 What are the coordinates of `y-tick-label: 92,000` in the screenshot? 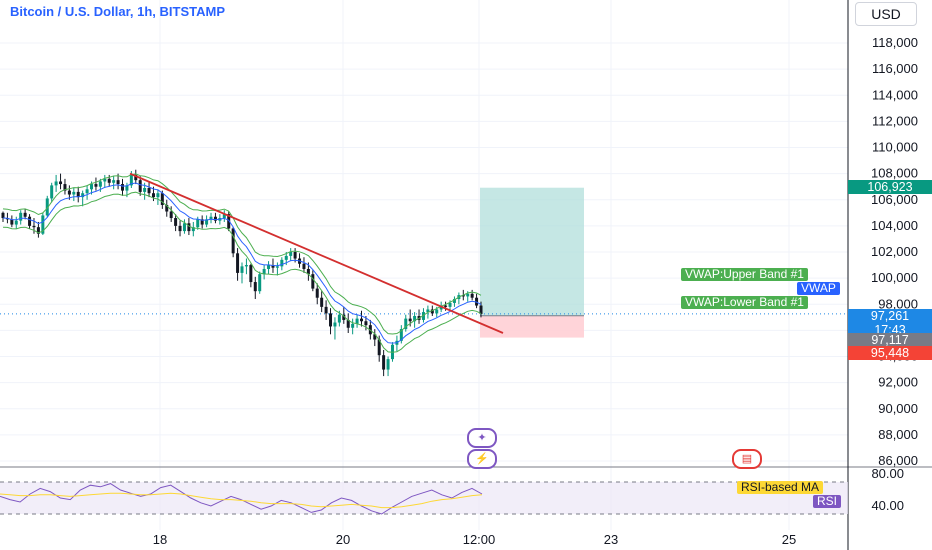 It's located at (898, 382).